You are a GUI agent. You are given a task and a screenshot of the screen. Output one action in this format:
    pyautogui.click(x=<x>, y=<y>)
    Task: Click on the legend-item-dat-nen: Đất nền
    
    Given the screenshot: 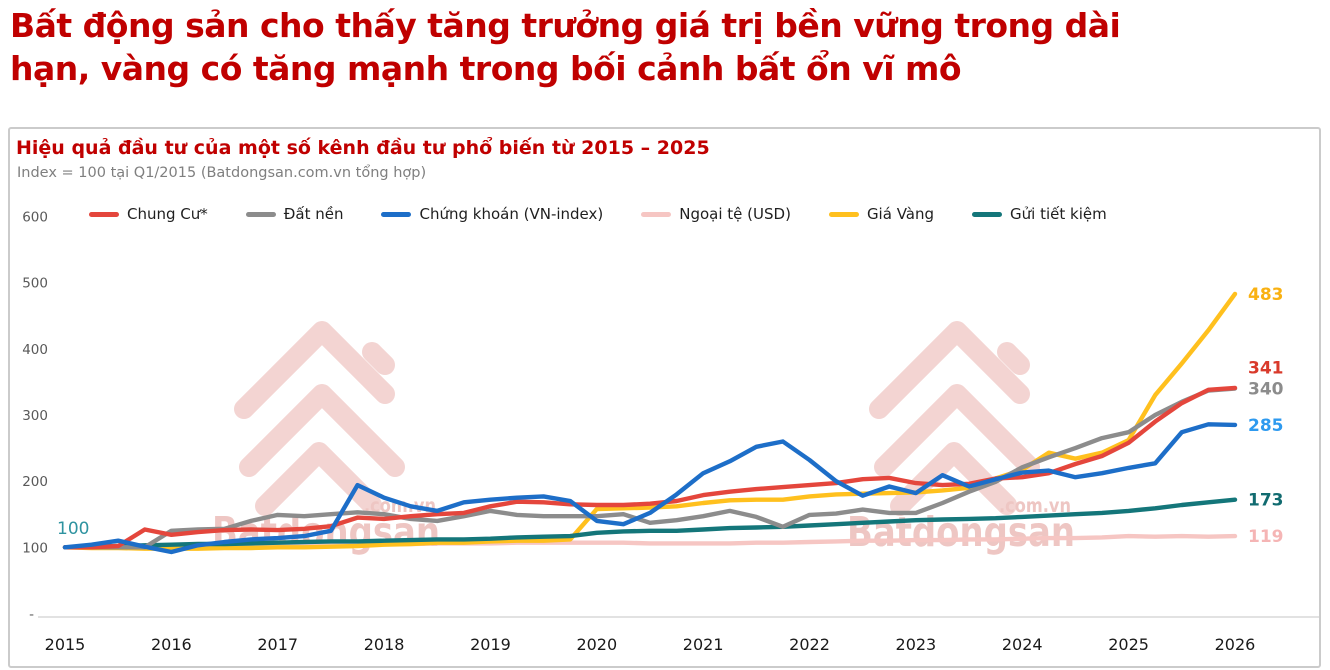 What is the action you would take?
    pyautogui.click(x=294, y=214)
    